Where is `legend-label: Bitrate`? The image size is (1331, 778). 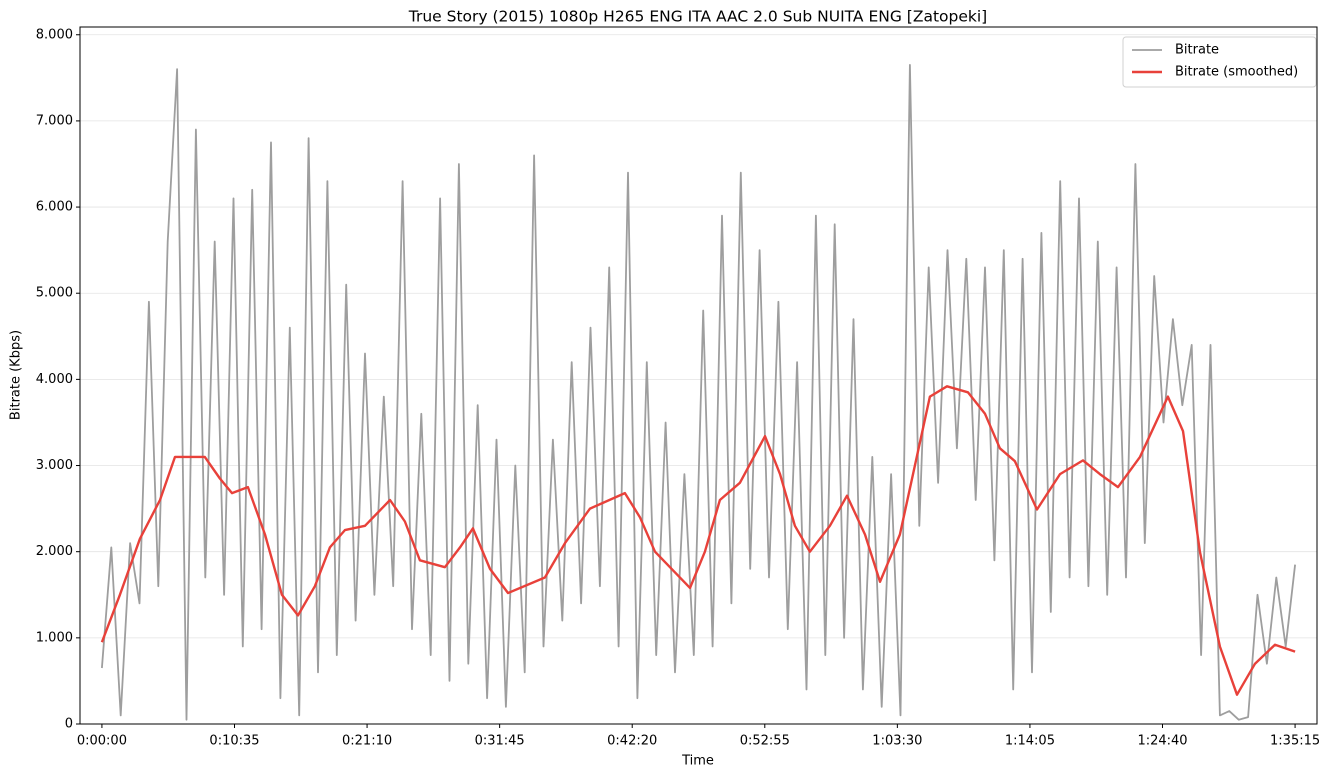
legend-label: Bitrate is located at coordinates (1197, 50).